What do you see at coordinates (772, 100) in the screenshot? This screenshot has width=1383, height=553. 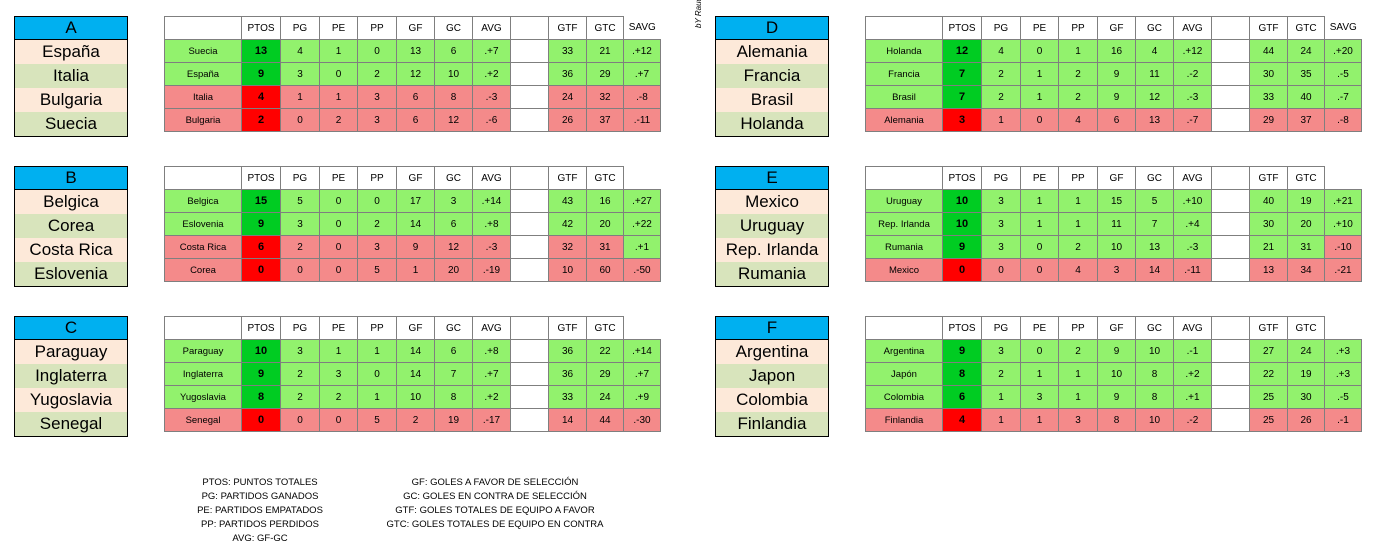 I see `group-team: Brasil` at bounding box center [772, 100].